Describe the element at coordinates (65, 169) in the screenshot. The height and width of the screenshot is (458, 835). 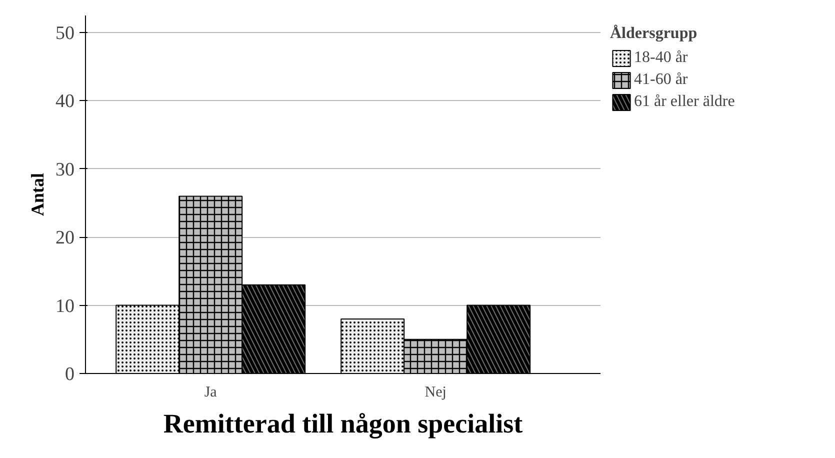
I see `y-tick-label: 30` at that location.